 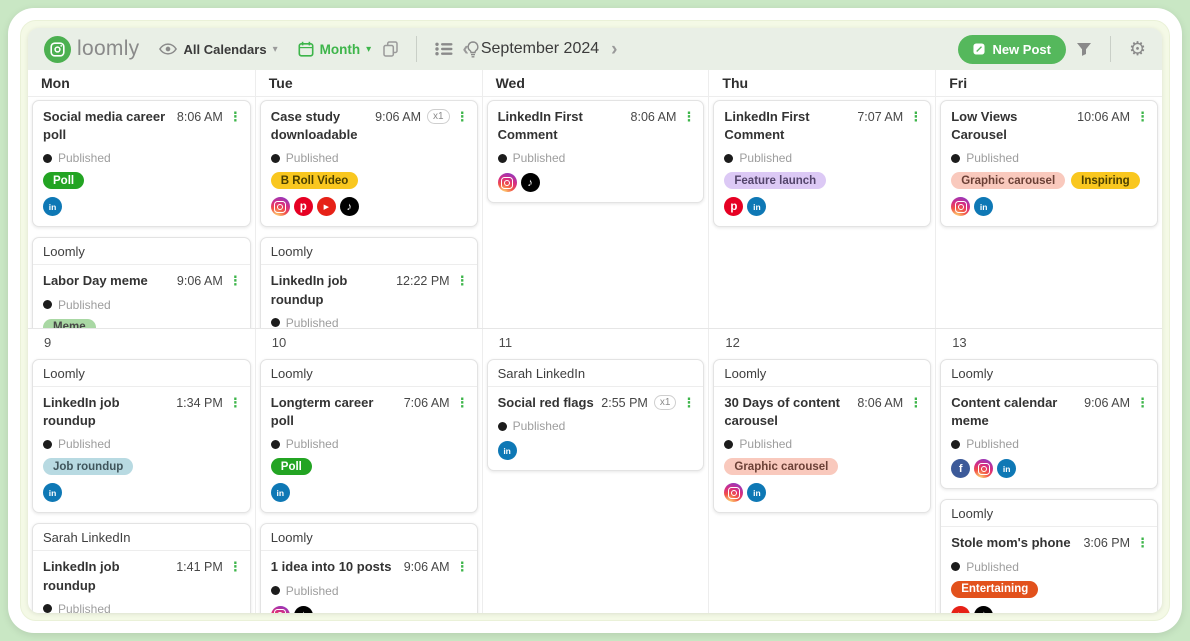 What do you see at coordinates (369, 609) in the screenshot?
I see `card-platforms: ♪` at bounding box center [369, 609].